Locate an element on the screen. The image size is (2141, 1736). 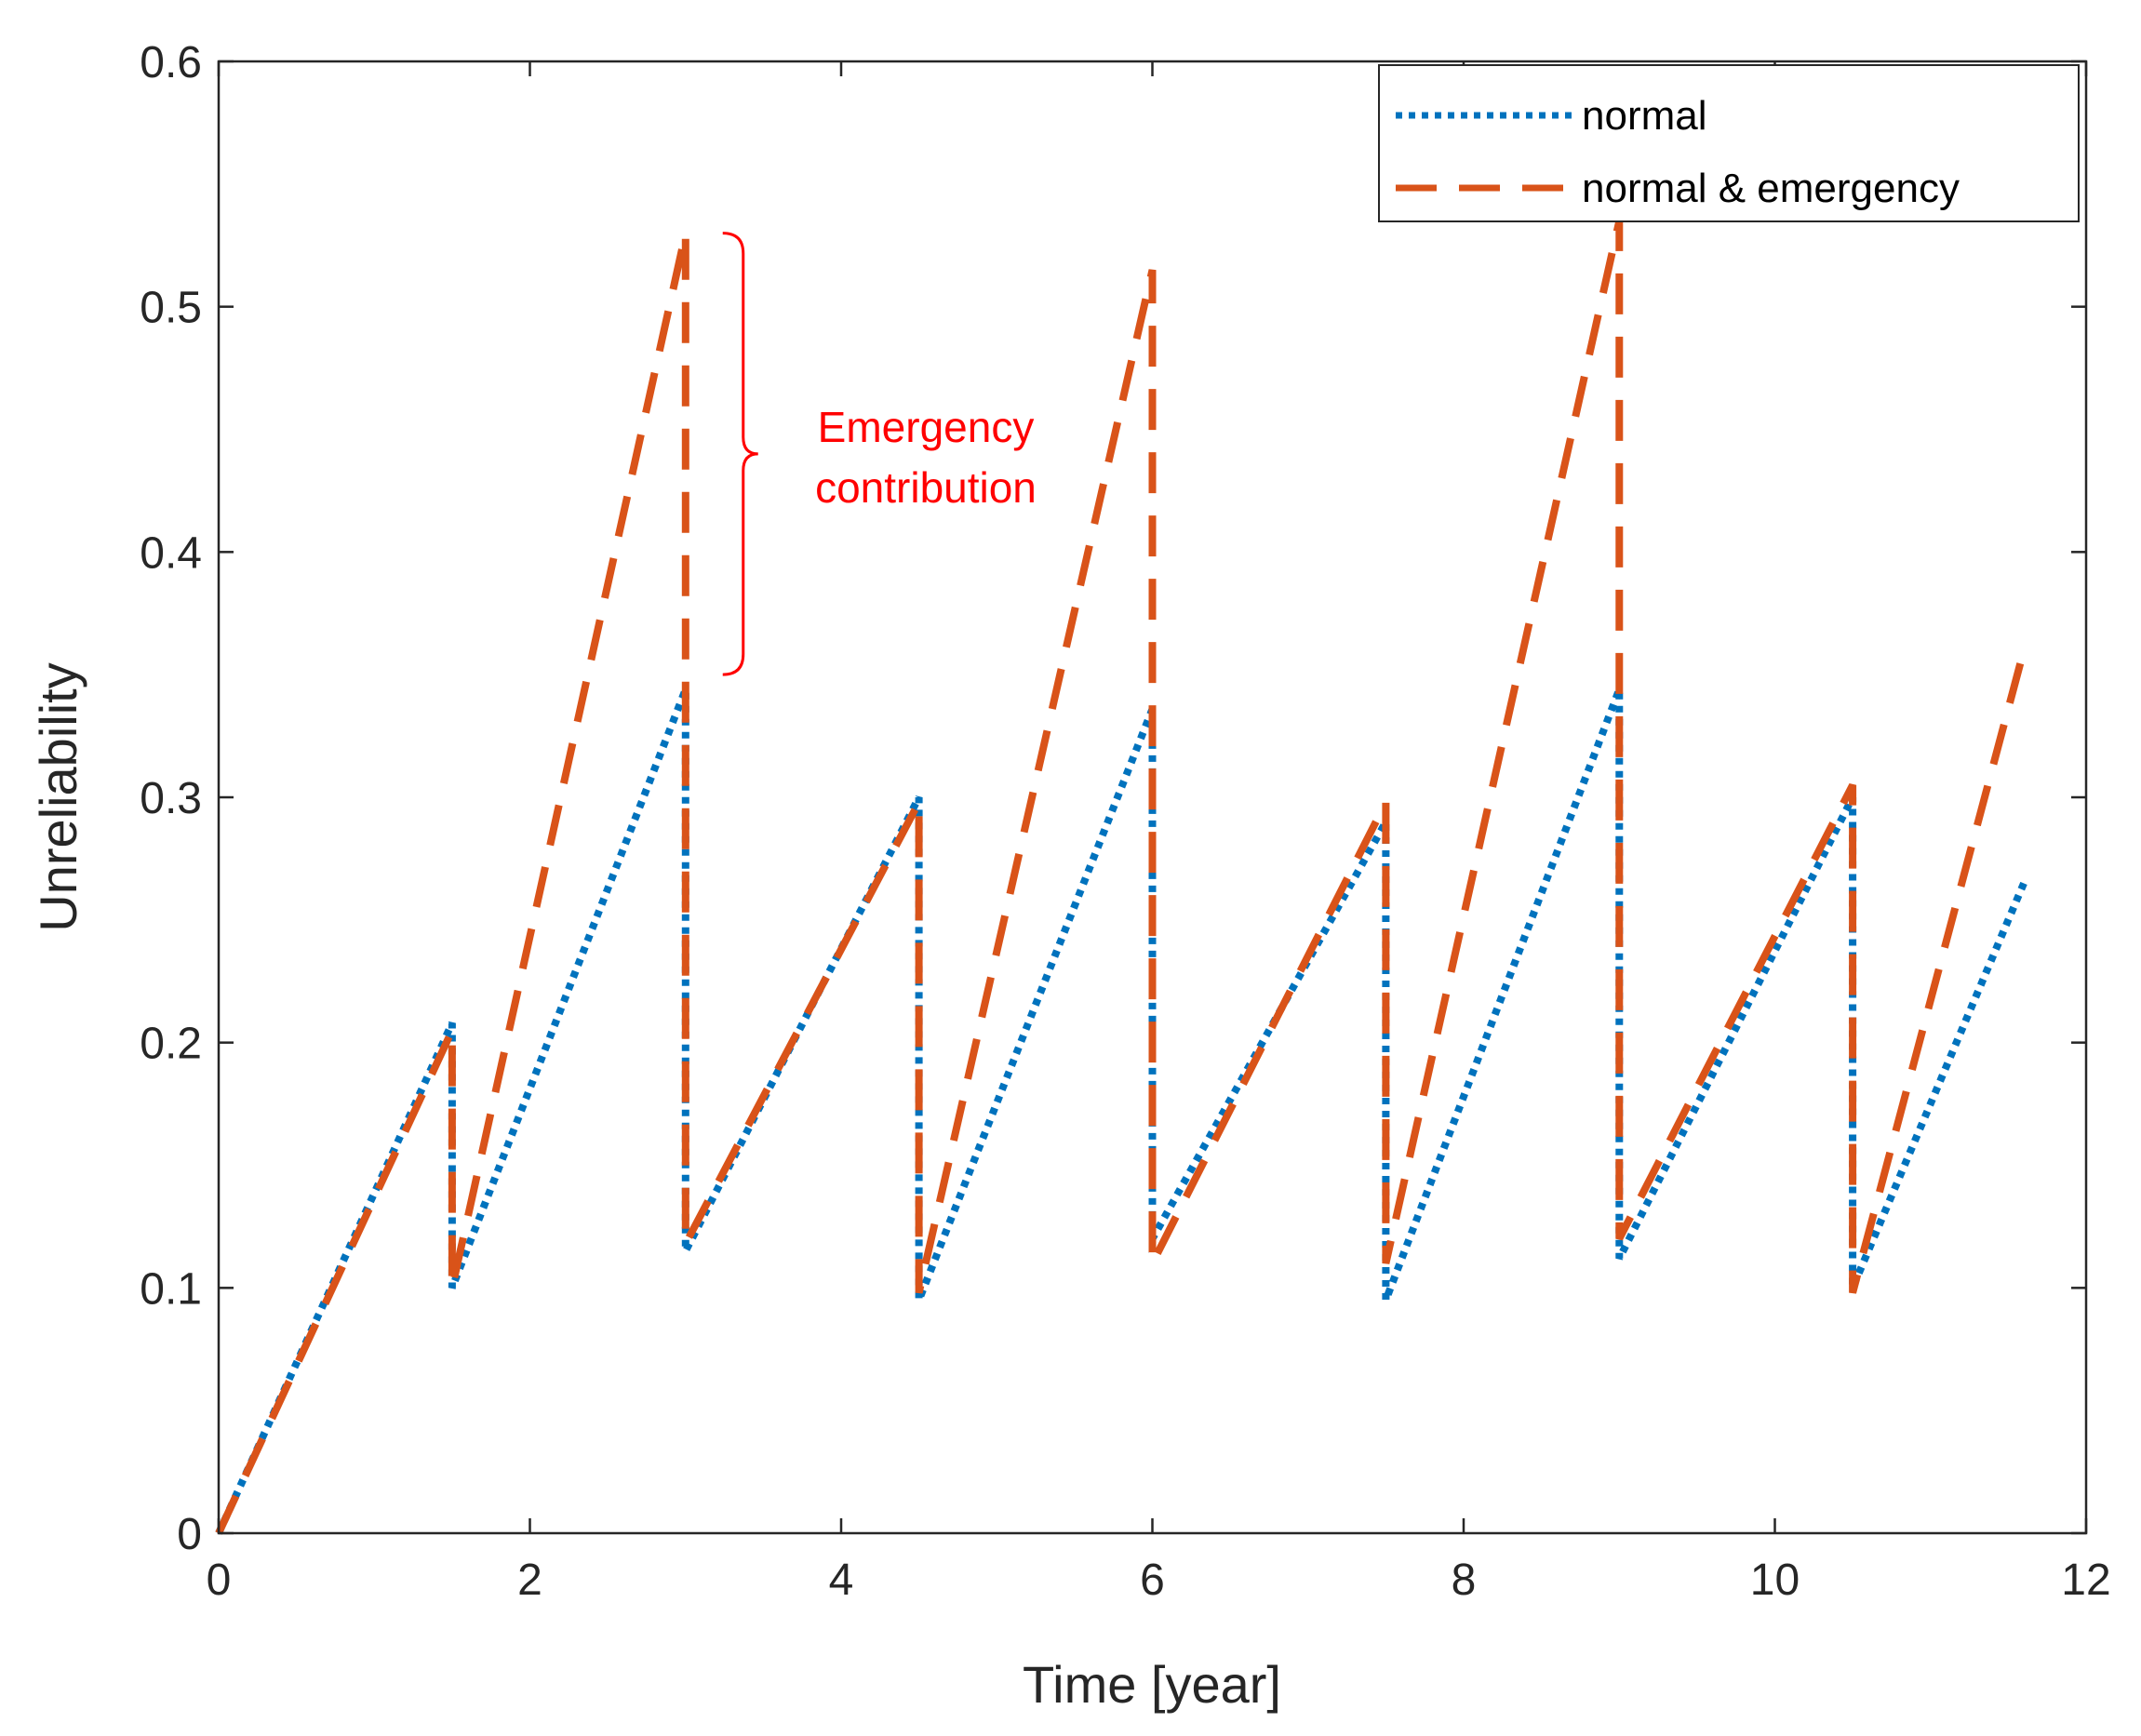
annotation-line-2: contribution is located at coordinates (926, 487).